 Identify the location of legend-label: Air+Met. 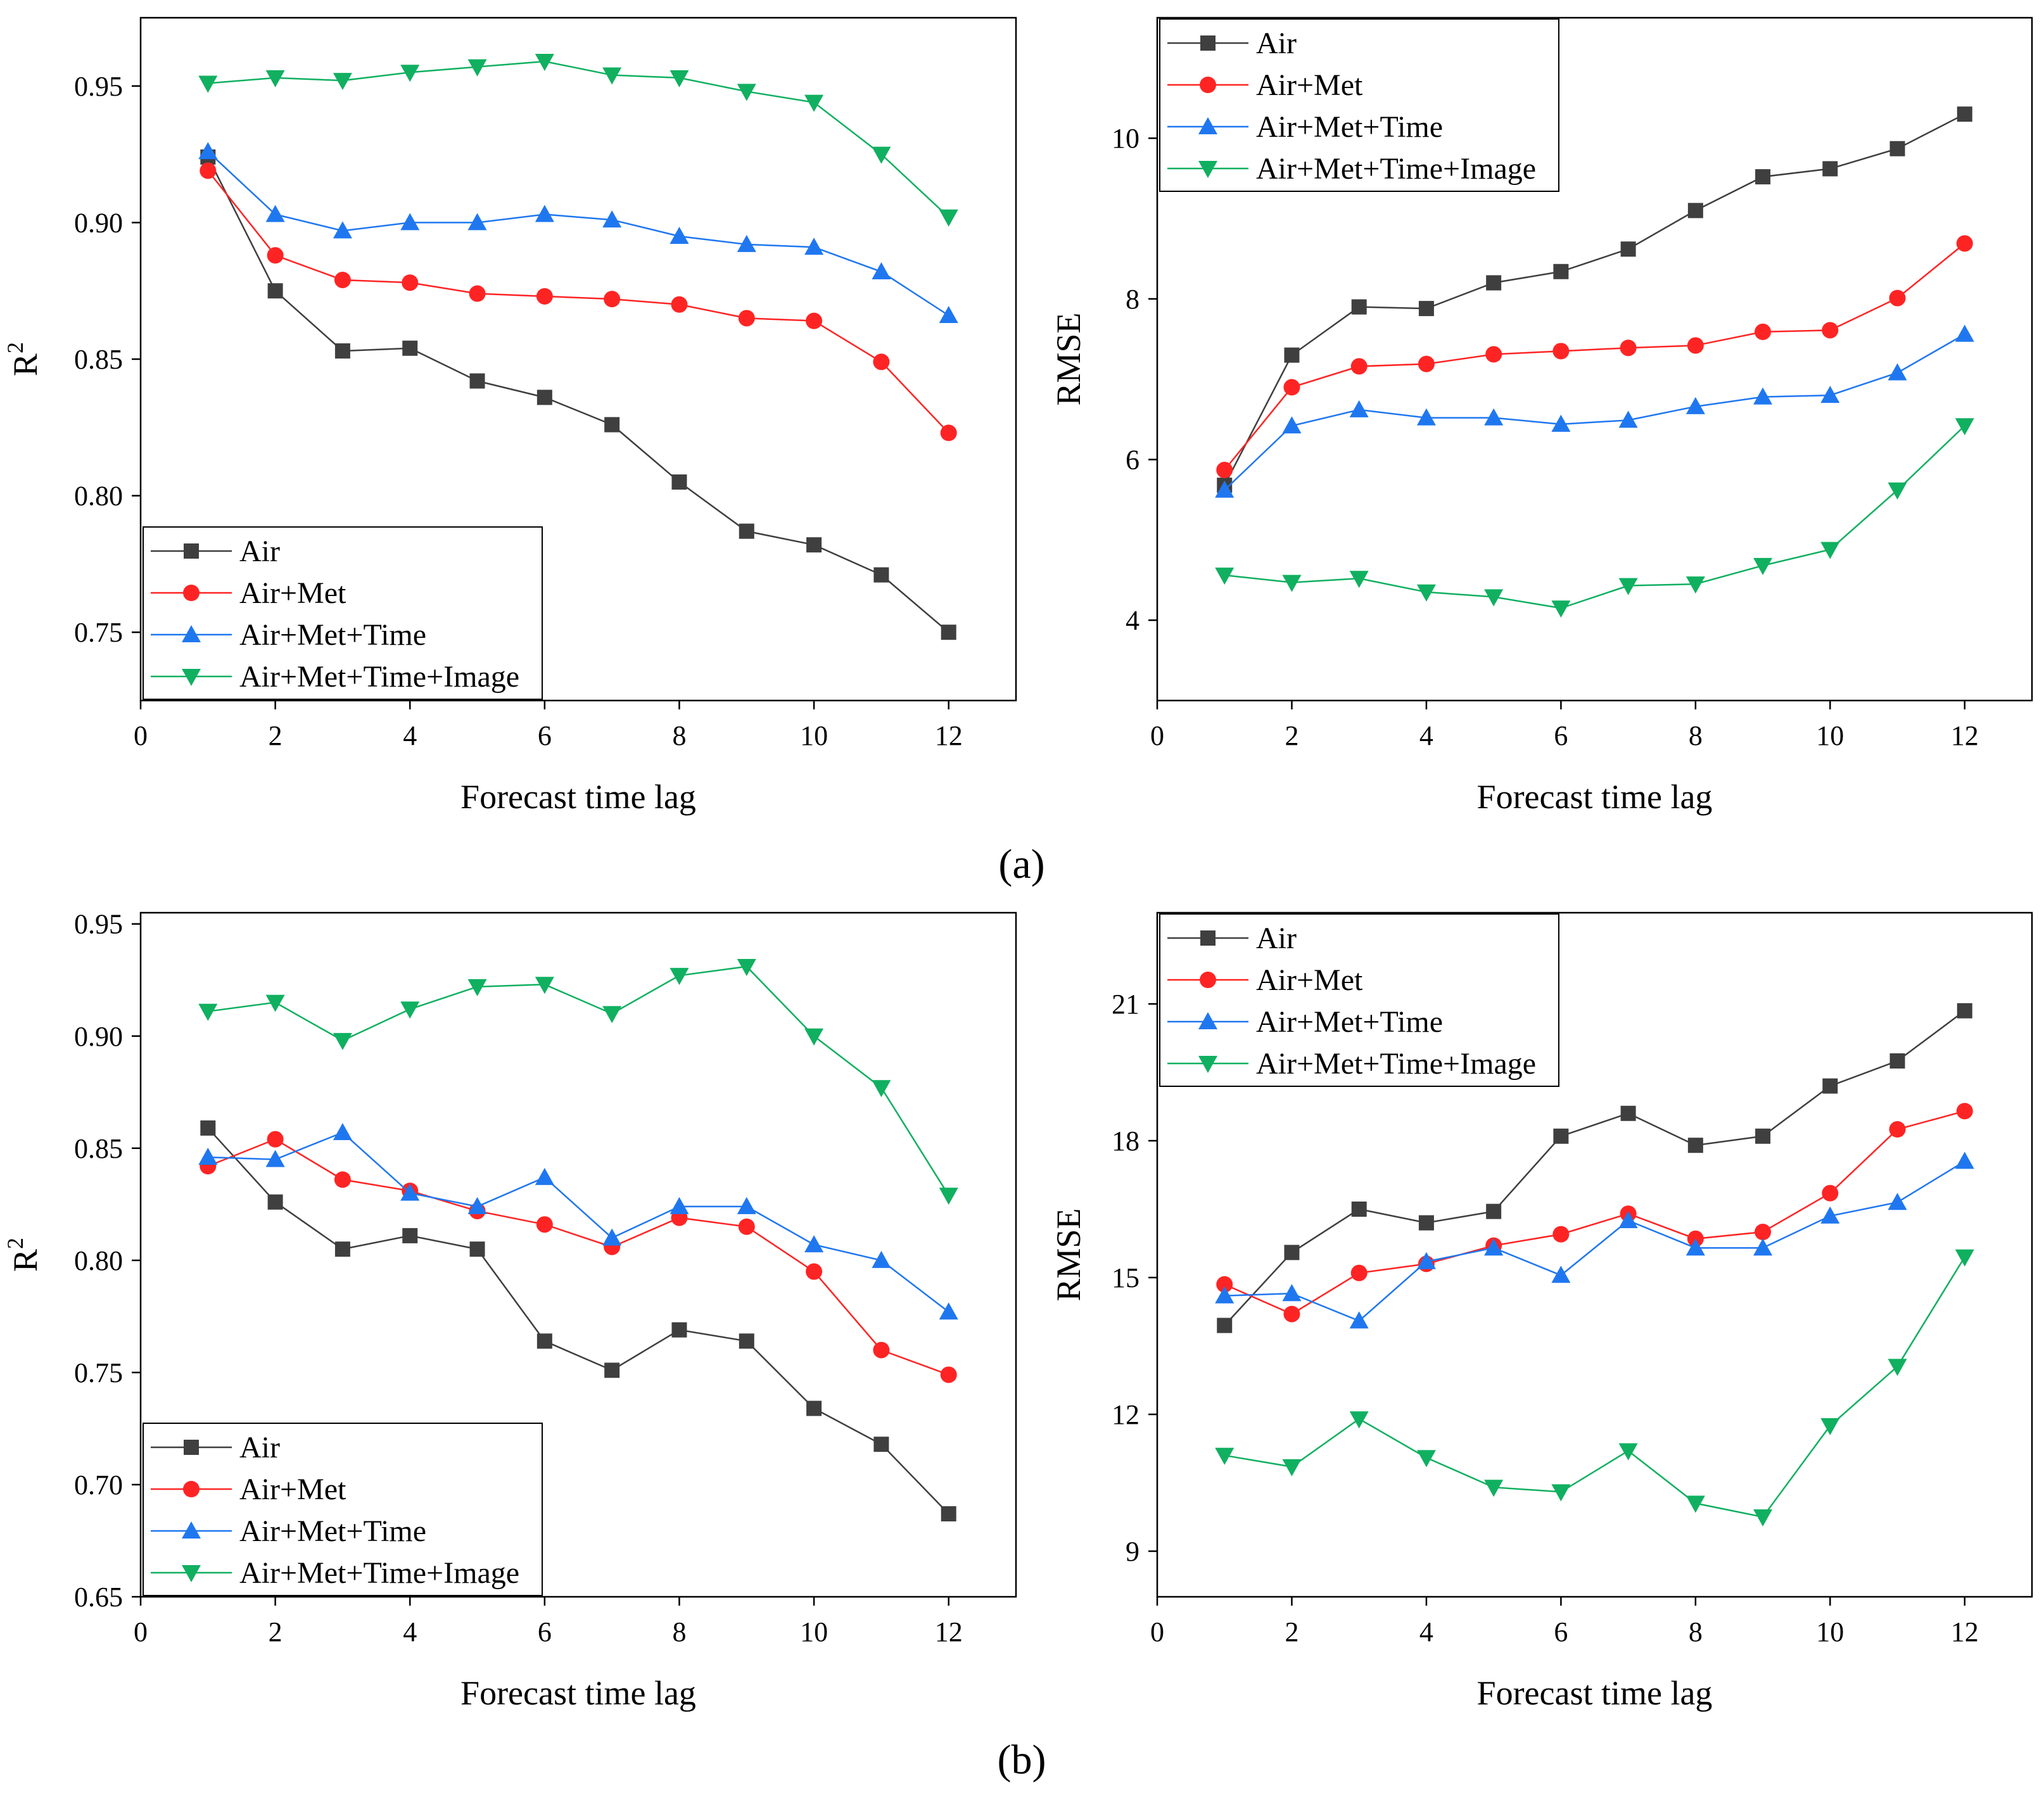
(292, 1489).